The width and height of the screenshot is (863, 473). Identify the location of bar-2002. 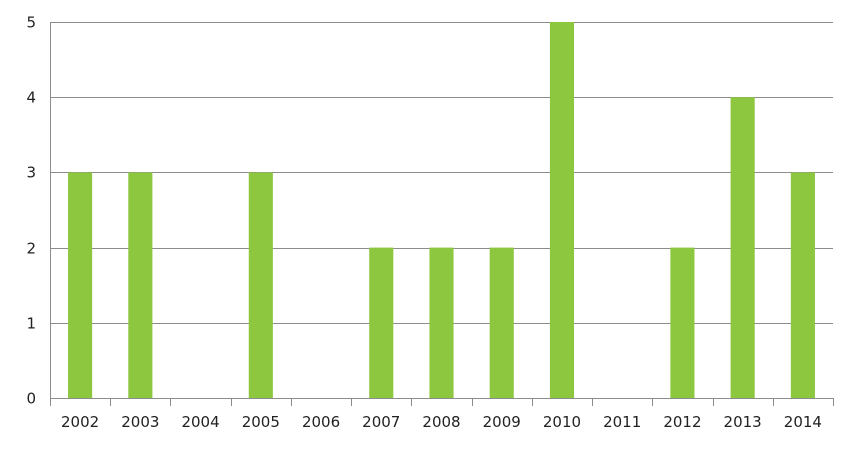
(80, 285).